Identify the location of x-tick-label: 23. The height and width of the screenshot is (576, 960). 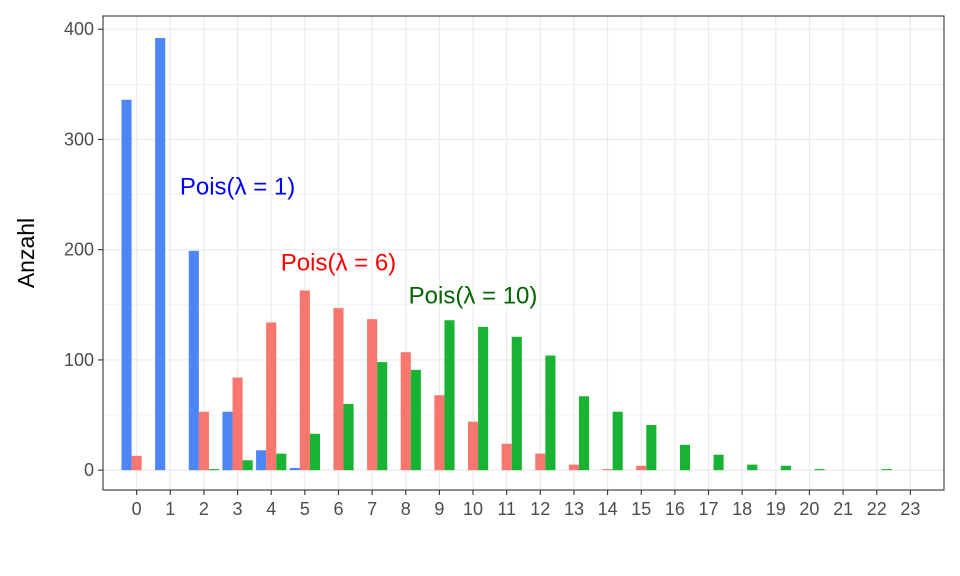
(910, 509).